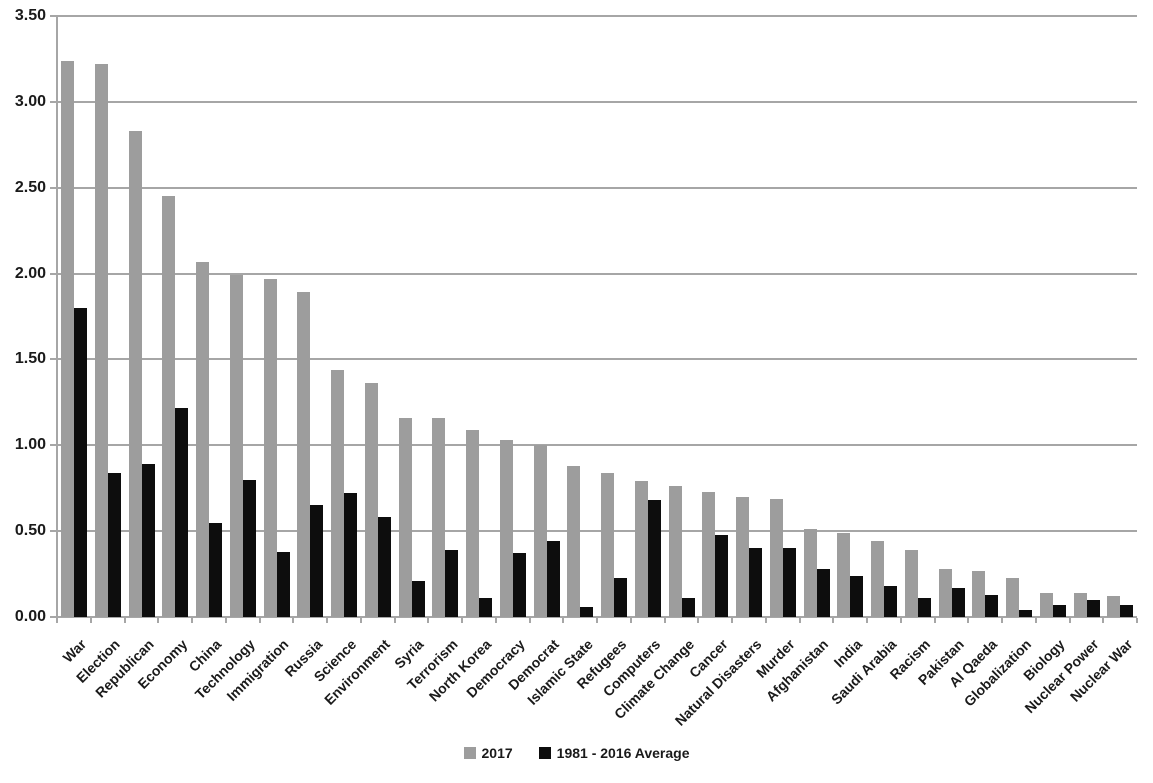 Image resolution: width=1153 pixels, height=783 pixels. What do you see at coordinates (506, 528) in the screenshot?
I see `bar-2017-democracy` at bounding box center [506, 528].